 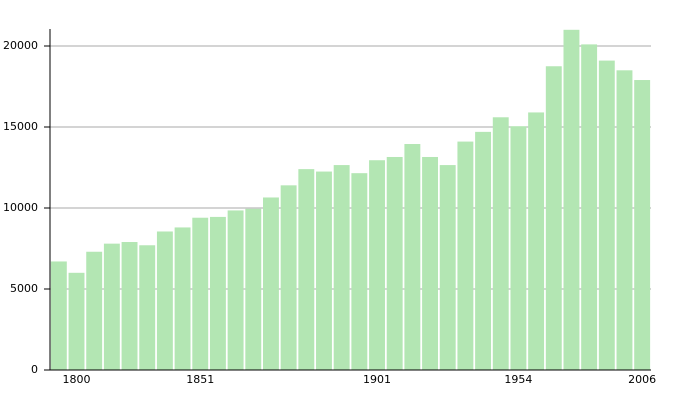 I want to click on x-tick-label: 1901, so click(x=377, y=379).